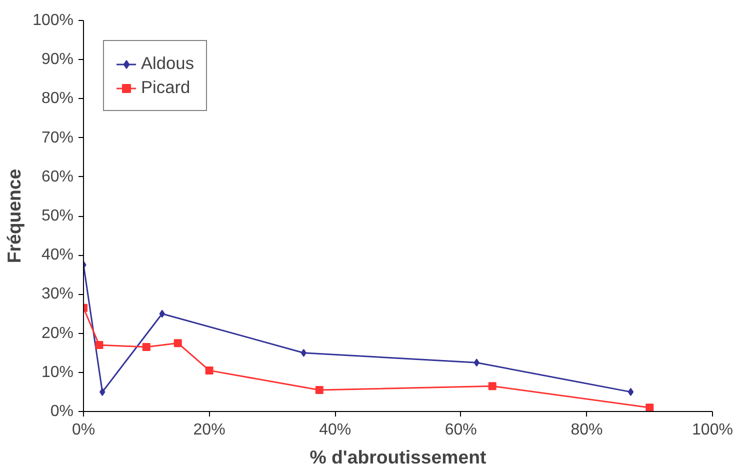 This screenshot has width=742, height=470. Describe the element at coordinates (335, 430) in the screenshot. I see `x-tick-label: 40%` at that location.